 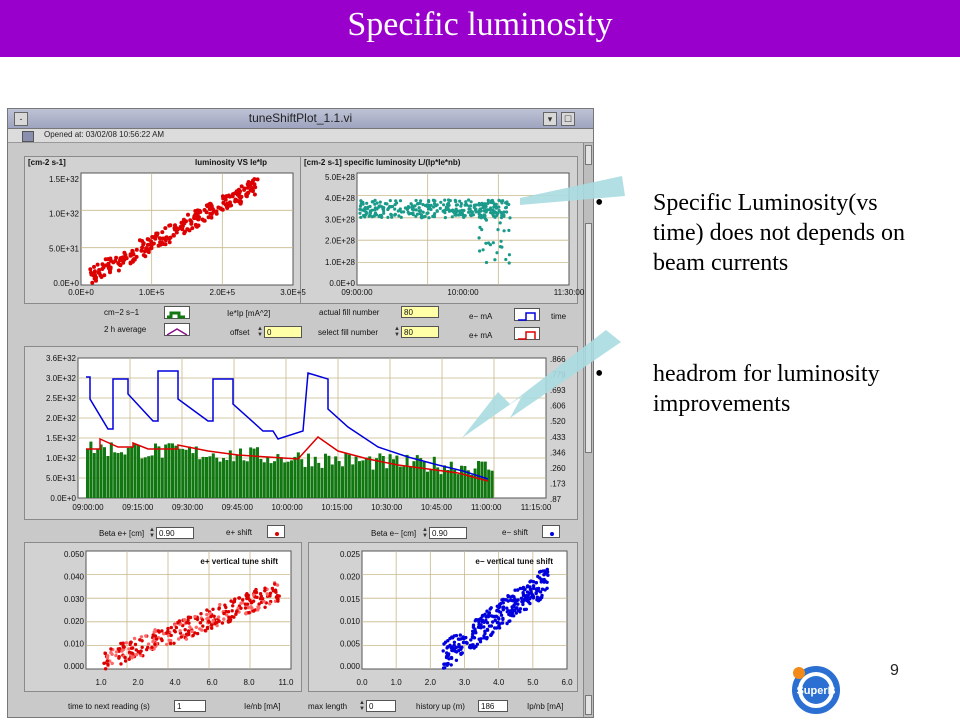 I want to click on max-length-field: 0, so click(x=381, y=706).